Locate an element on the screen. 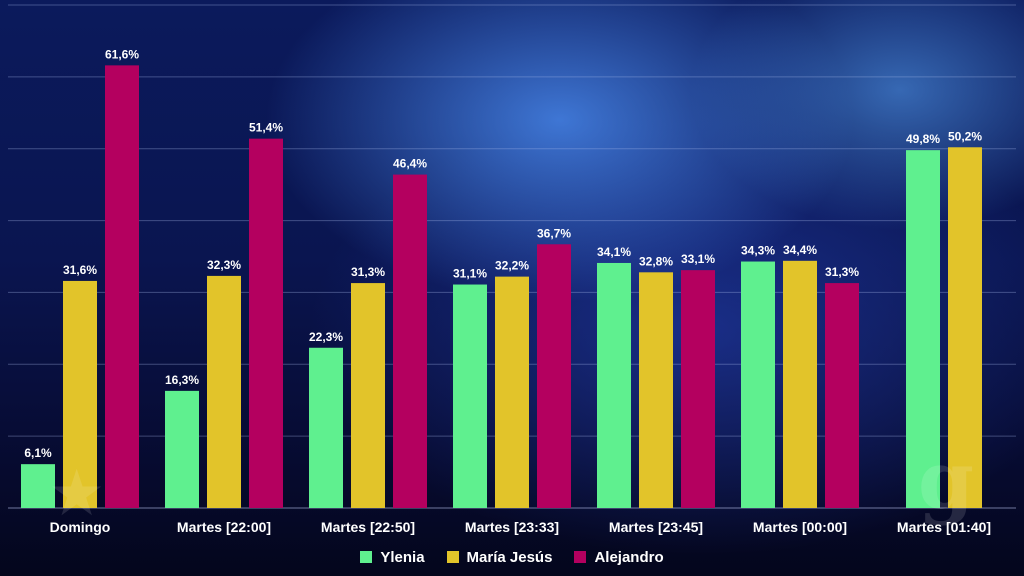 The image size is (1024, 576). logo-watermark-icon: g is located at coordinates (946, 480).